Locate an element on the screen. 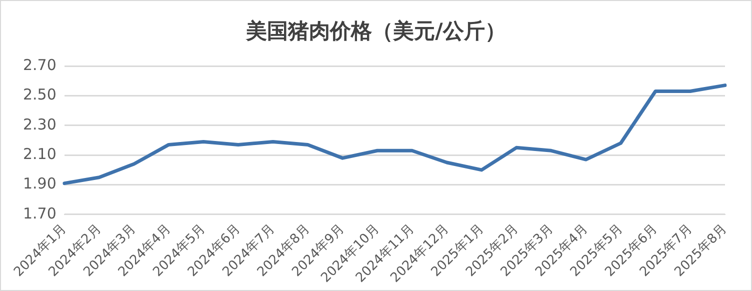 The height and width of the screenshot is (291, 752). y-tick-label: 1.90 is located at coordinates (39, 183).